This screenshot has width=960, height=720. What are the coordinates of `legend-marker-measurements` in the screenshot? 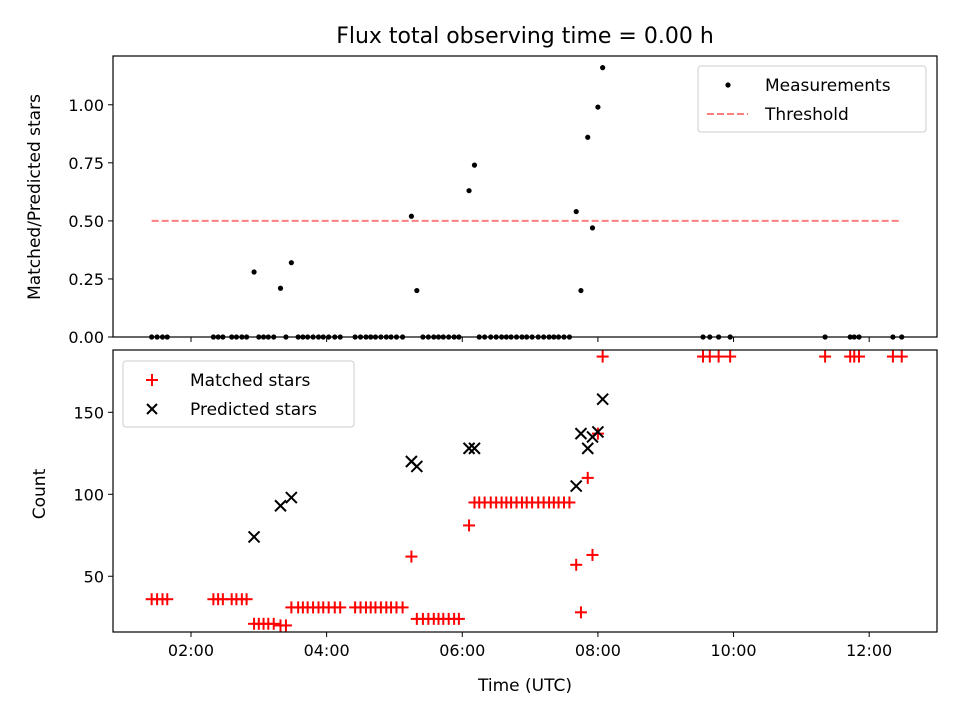 It's located at (728, 85).